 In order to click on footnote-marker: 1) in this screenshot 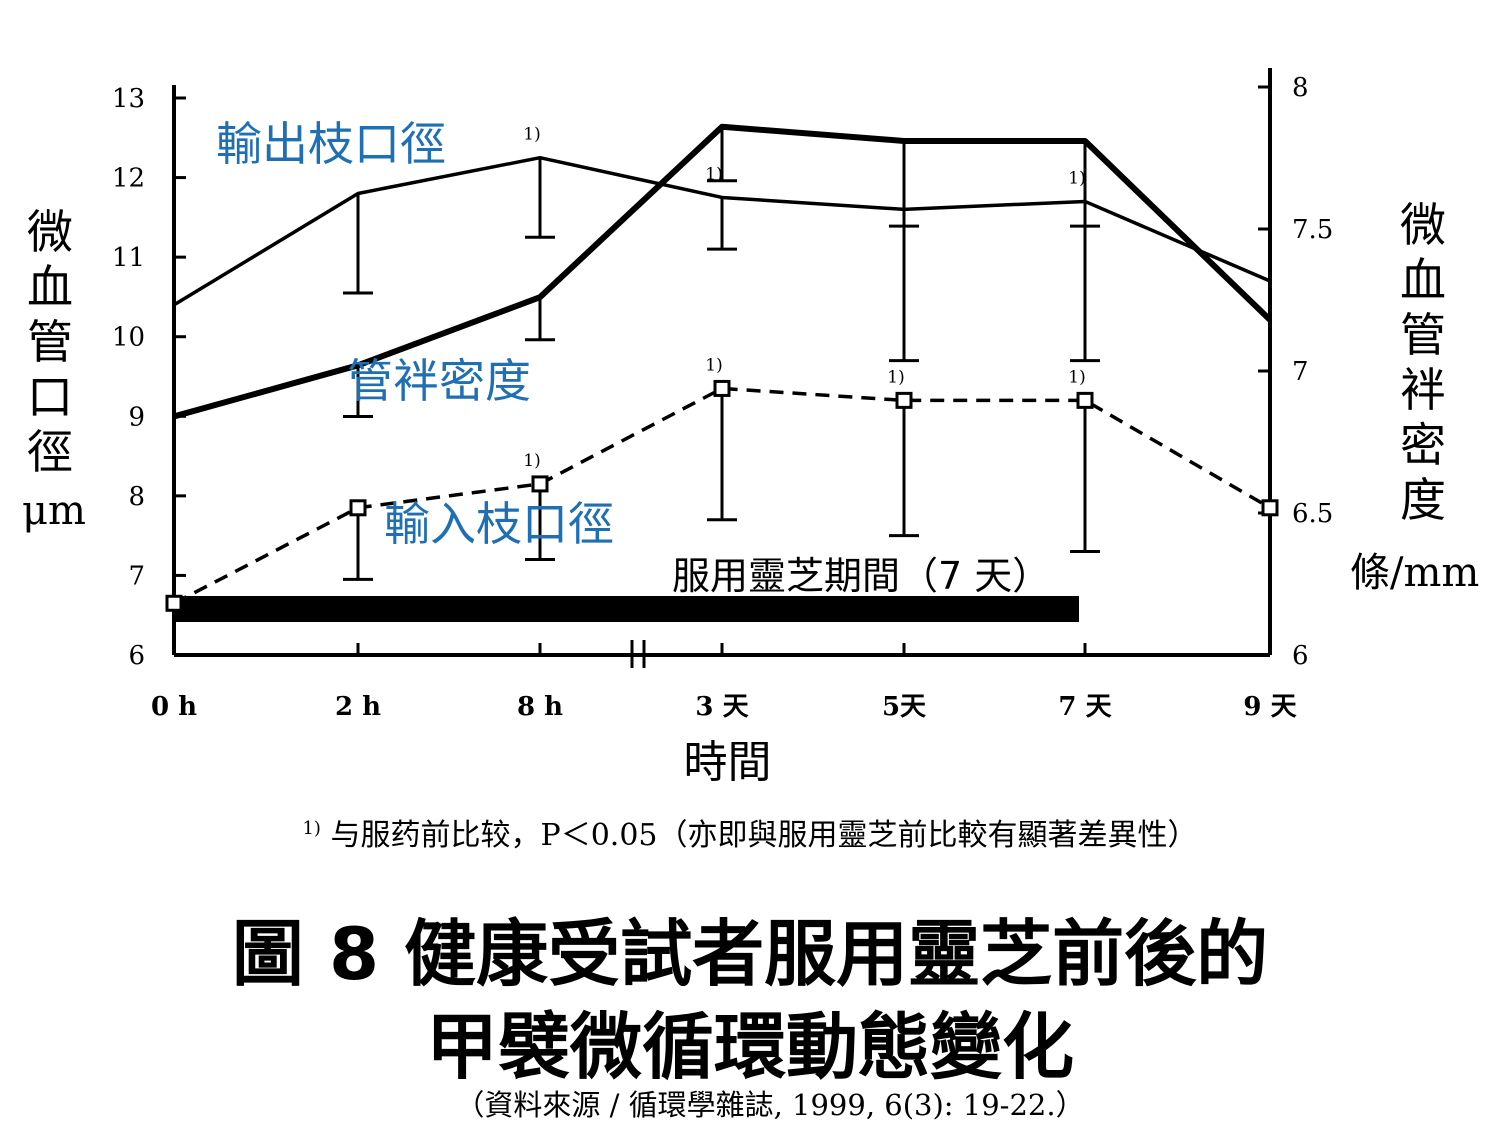, I will do `click(311, 828)`.